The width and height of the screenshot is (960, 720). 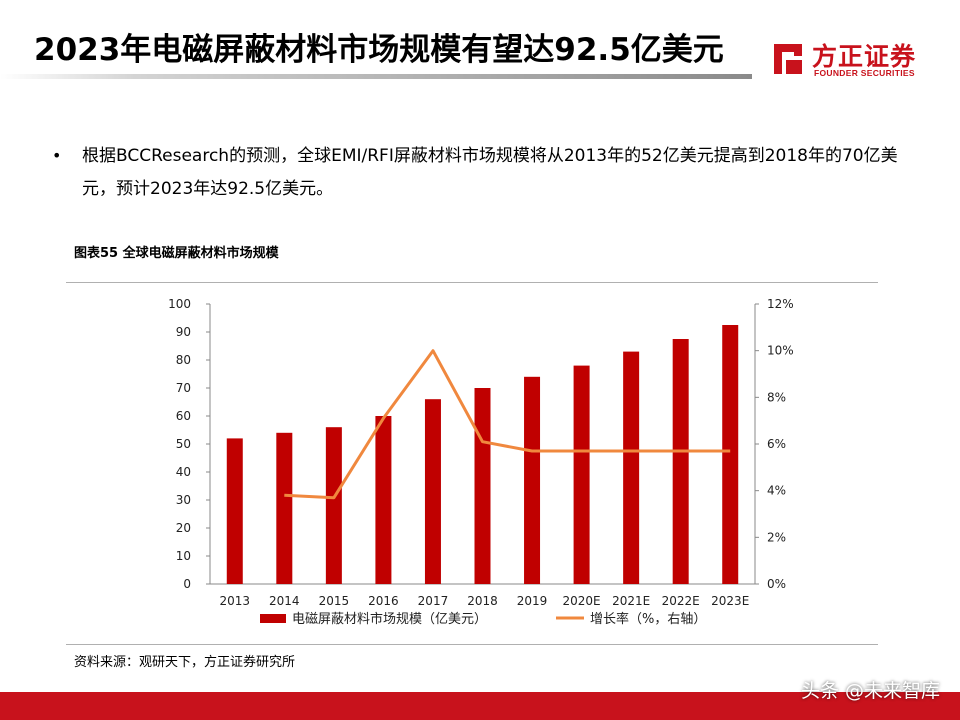 I want to click on right-axis-tick-label: 6%, so click(x=776, y=444).